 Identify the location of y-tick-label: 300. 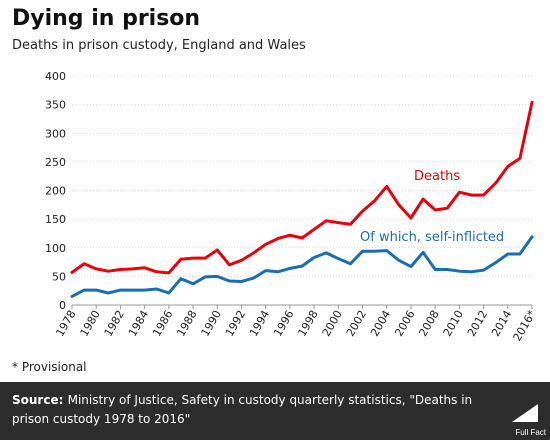
(55, 133).